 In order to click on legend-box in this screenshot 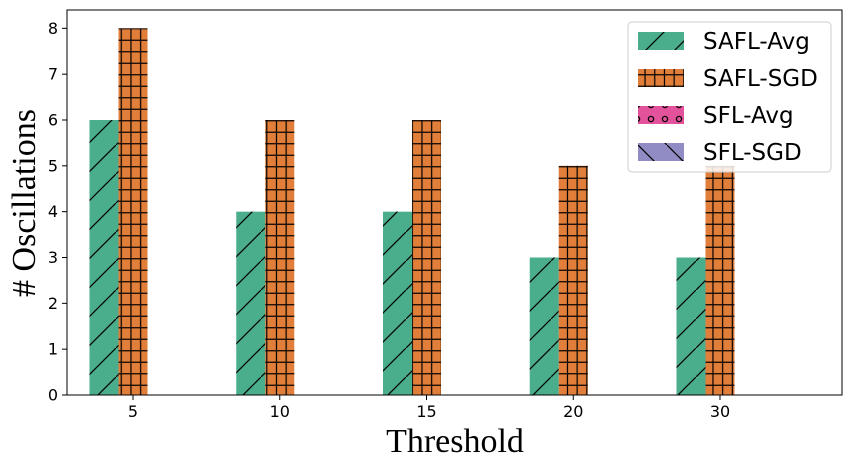, I will do `click(729, 97)`.